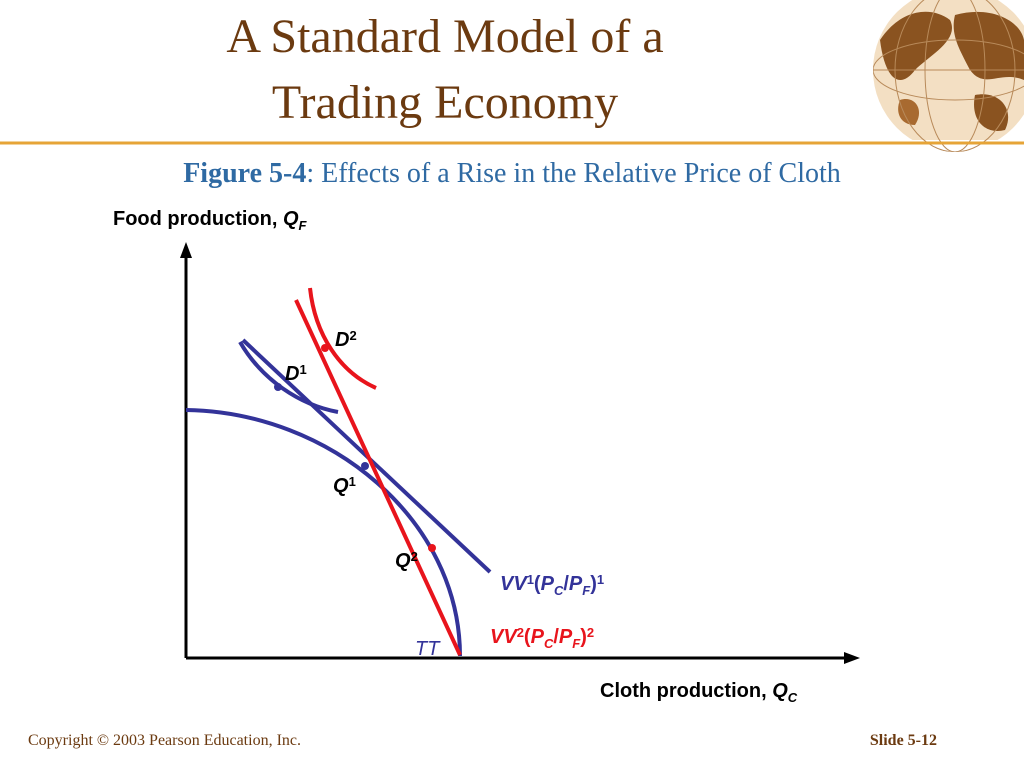  I want to click on label-d1: D1, so click(296, 373).